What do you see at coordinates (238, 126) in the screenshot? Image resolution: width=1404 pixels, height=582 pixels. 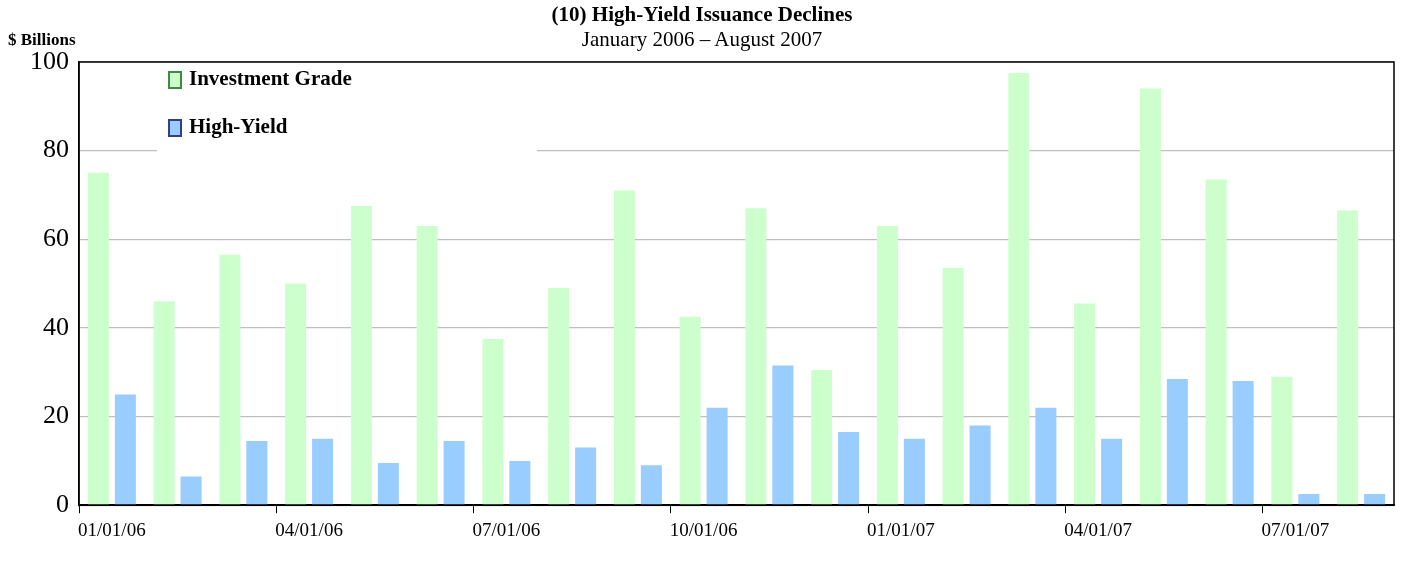 I see `legend-label: High-Yield` at bounding box center [238, 126].